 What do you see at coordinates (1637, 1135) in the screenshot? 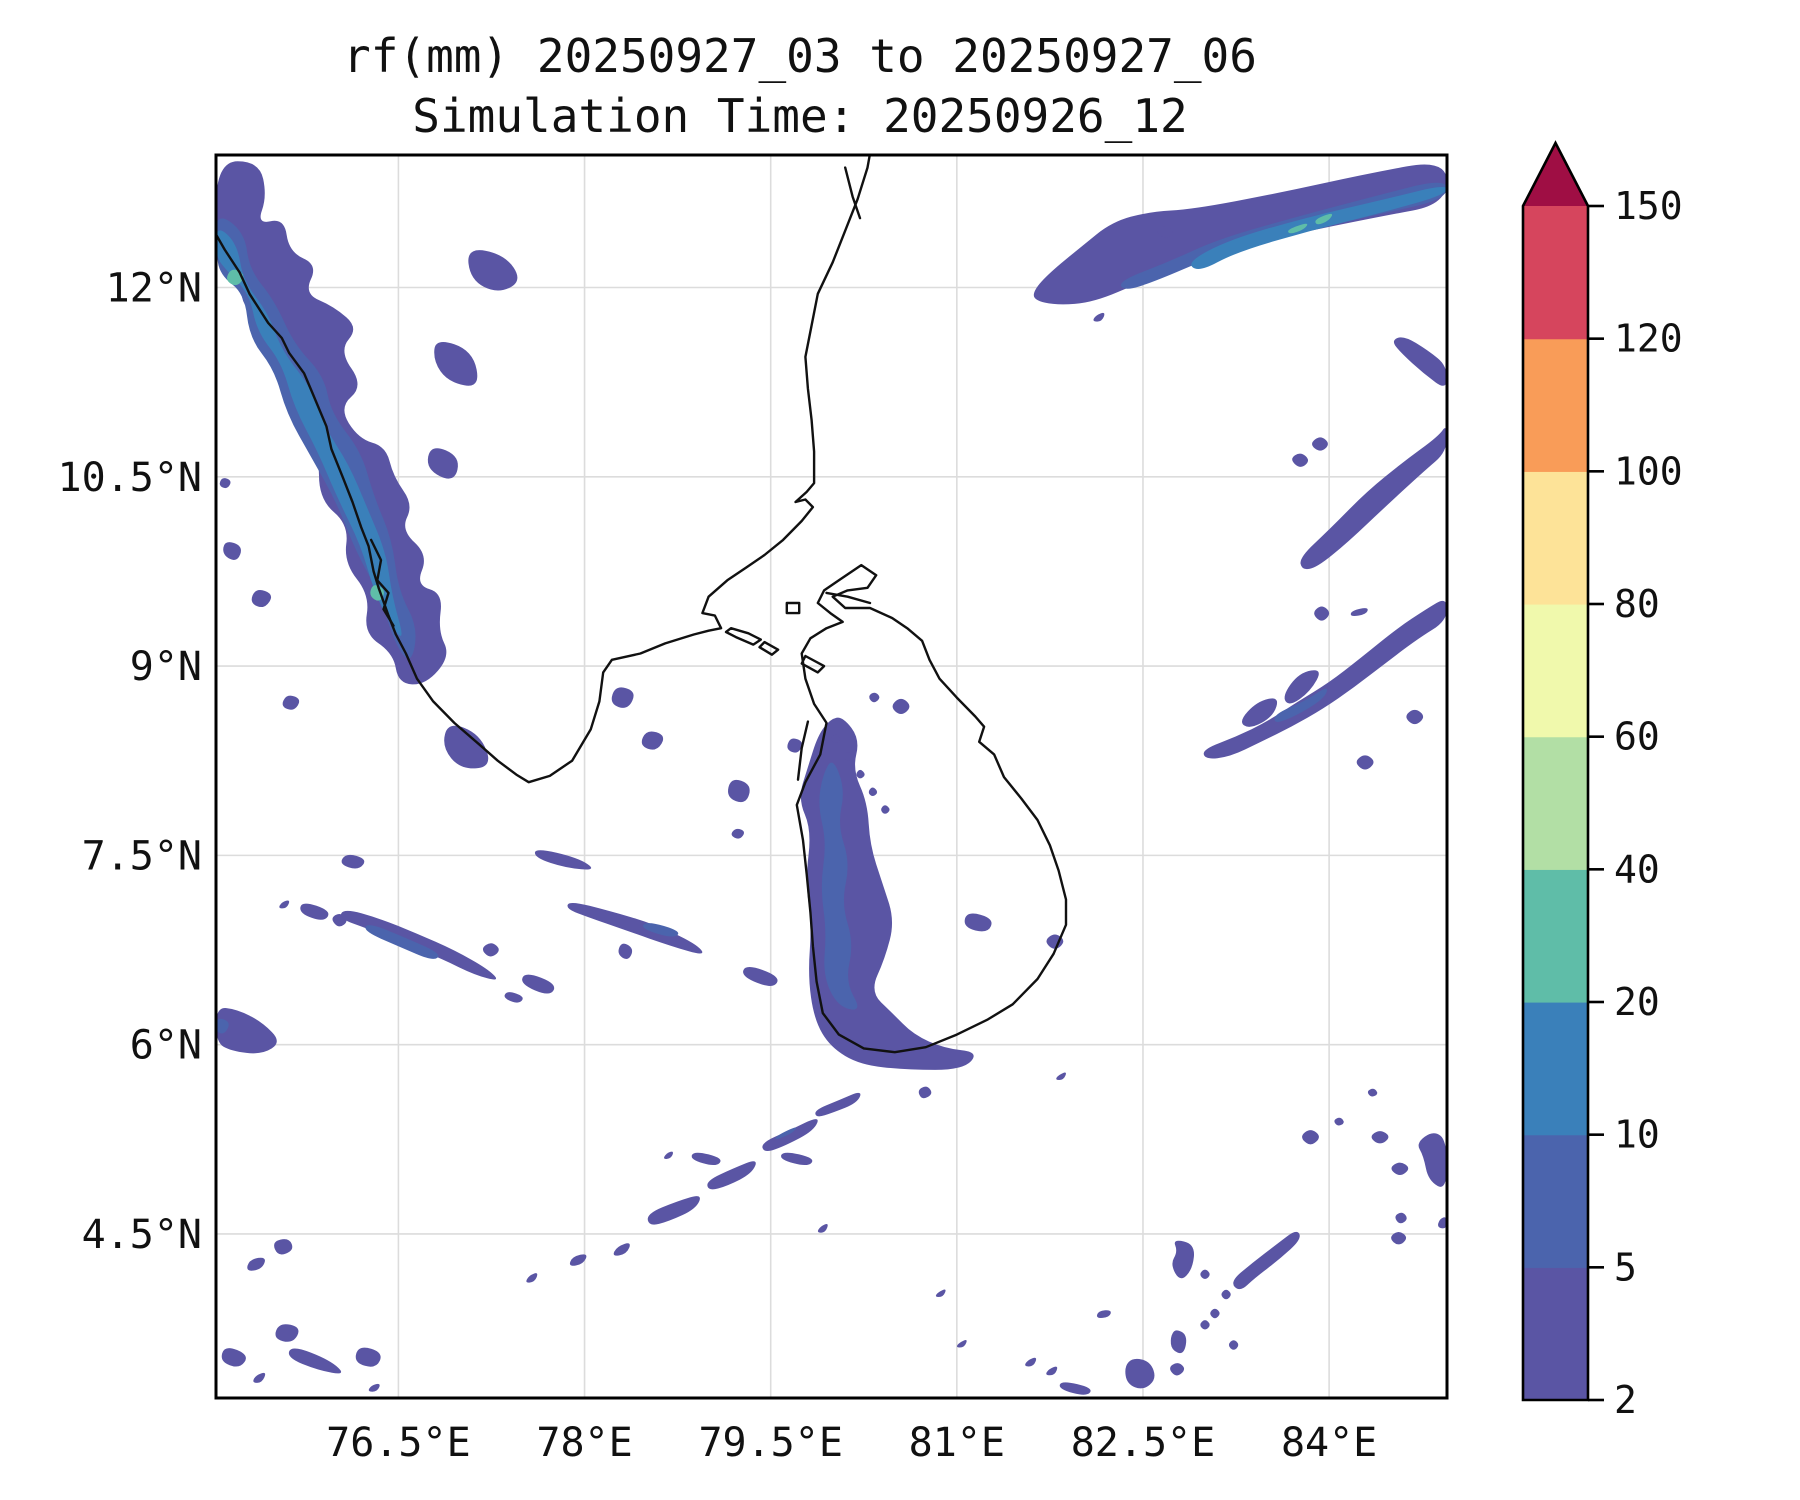
I see `colorbar-tick-label: 10` at bounding box center [1637, 1135].